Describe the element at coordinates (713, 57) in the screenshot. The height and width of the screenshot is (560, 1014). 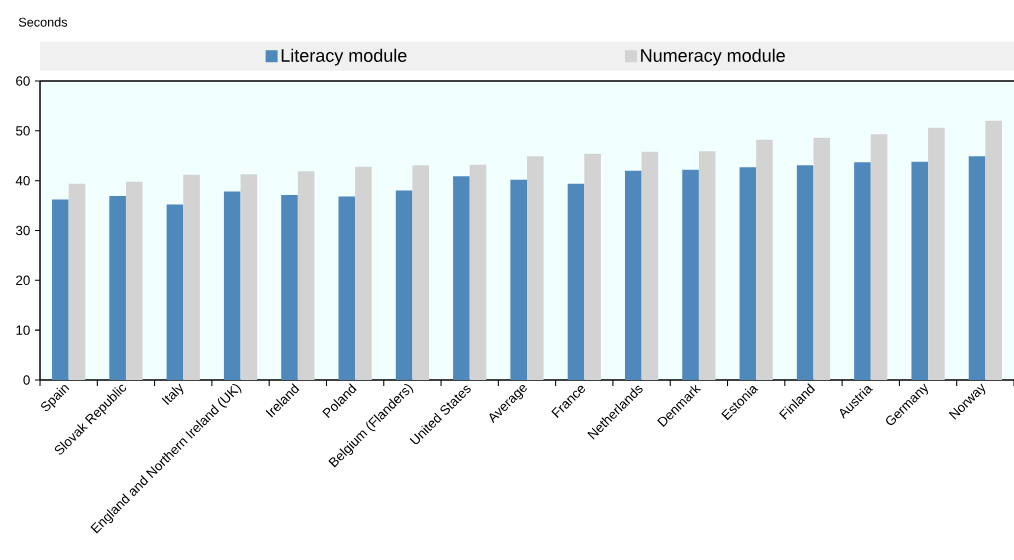
I see `legend-label: Numeracy module` at that location.